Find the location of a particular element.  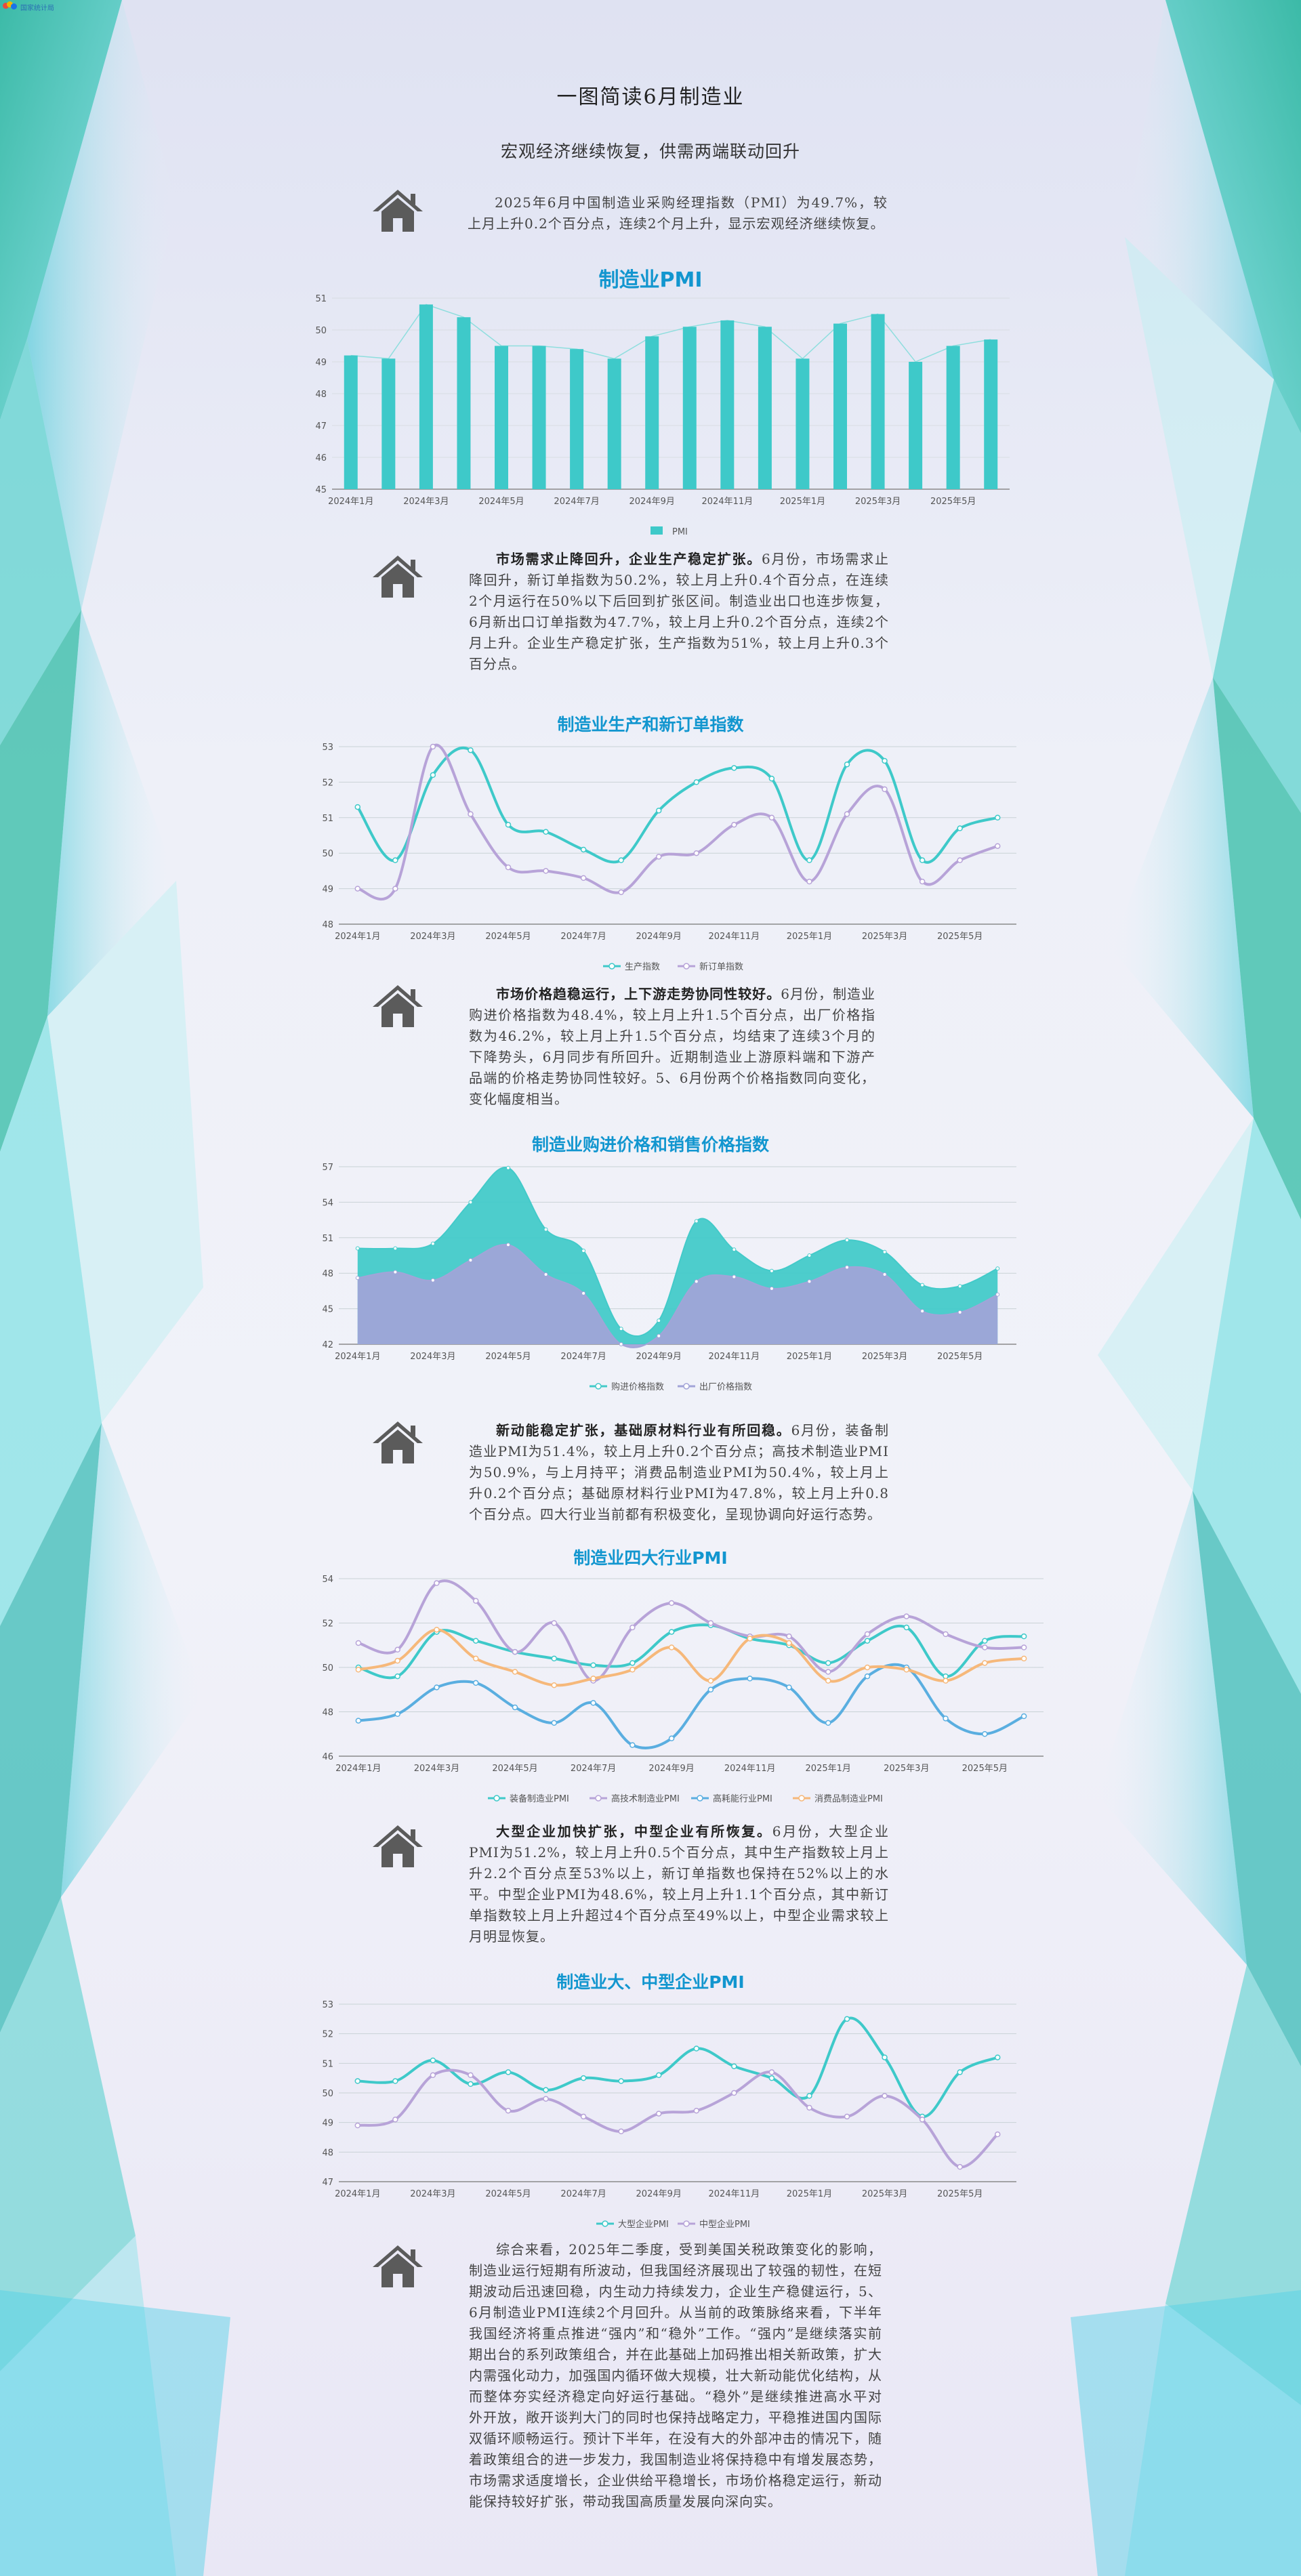

legend-label: 出厂价格指数 is located at coordinates (725, 1387).